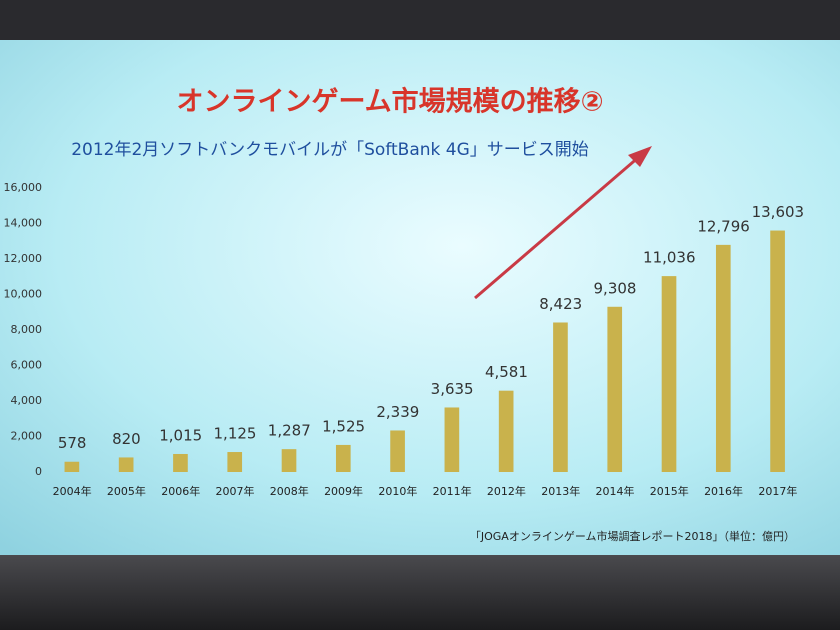 This screenshot has height=630, width=840. Describe the element at coordinates (723, 226) in the screenshot. I see `value-label: 12,796` at that location.